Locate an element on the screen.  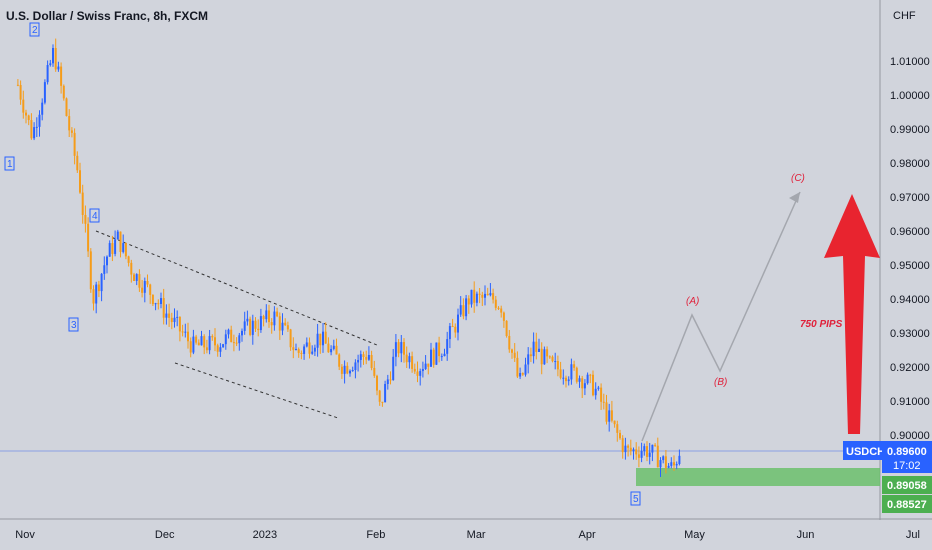
price-tick-label: 0.98000 is located at coordinates (910, 164).